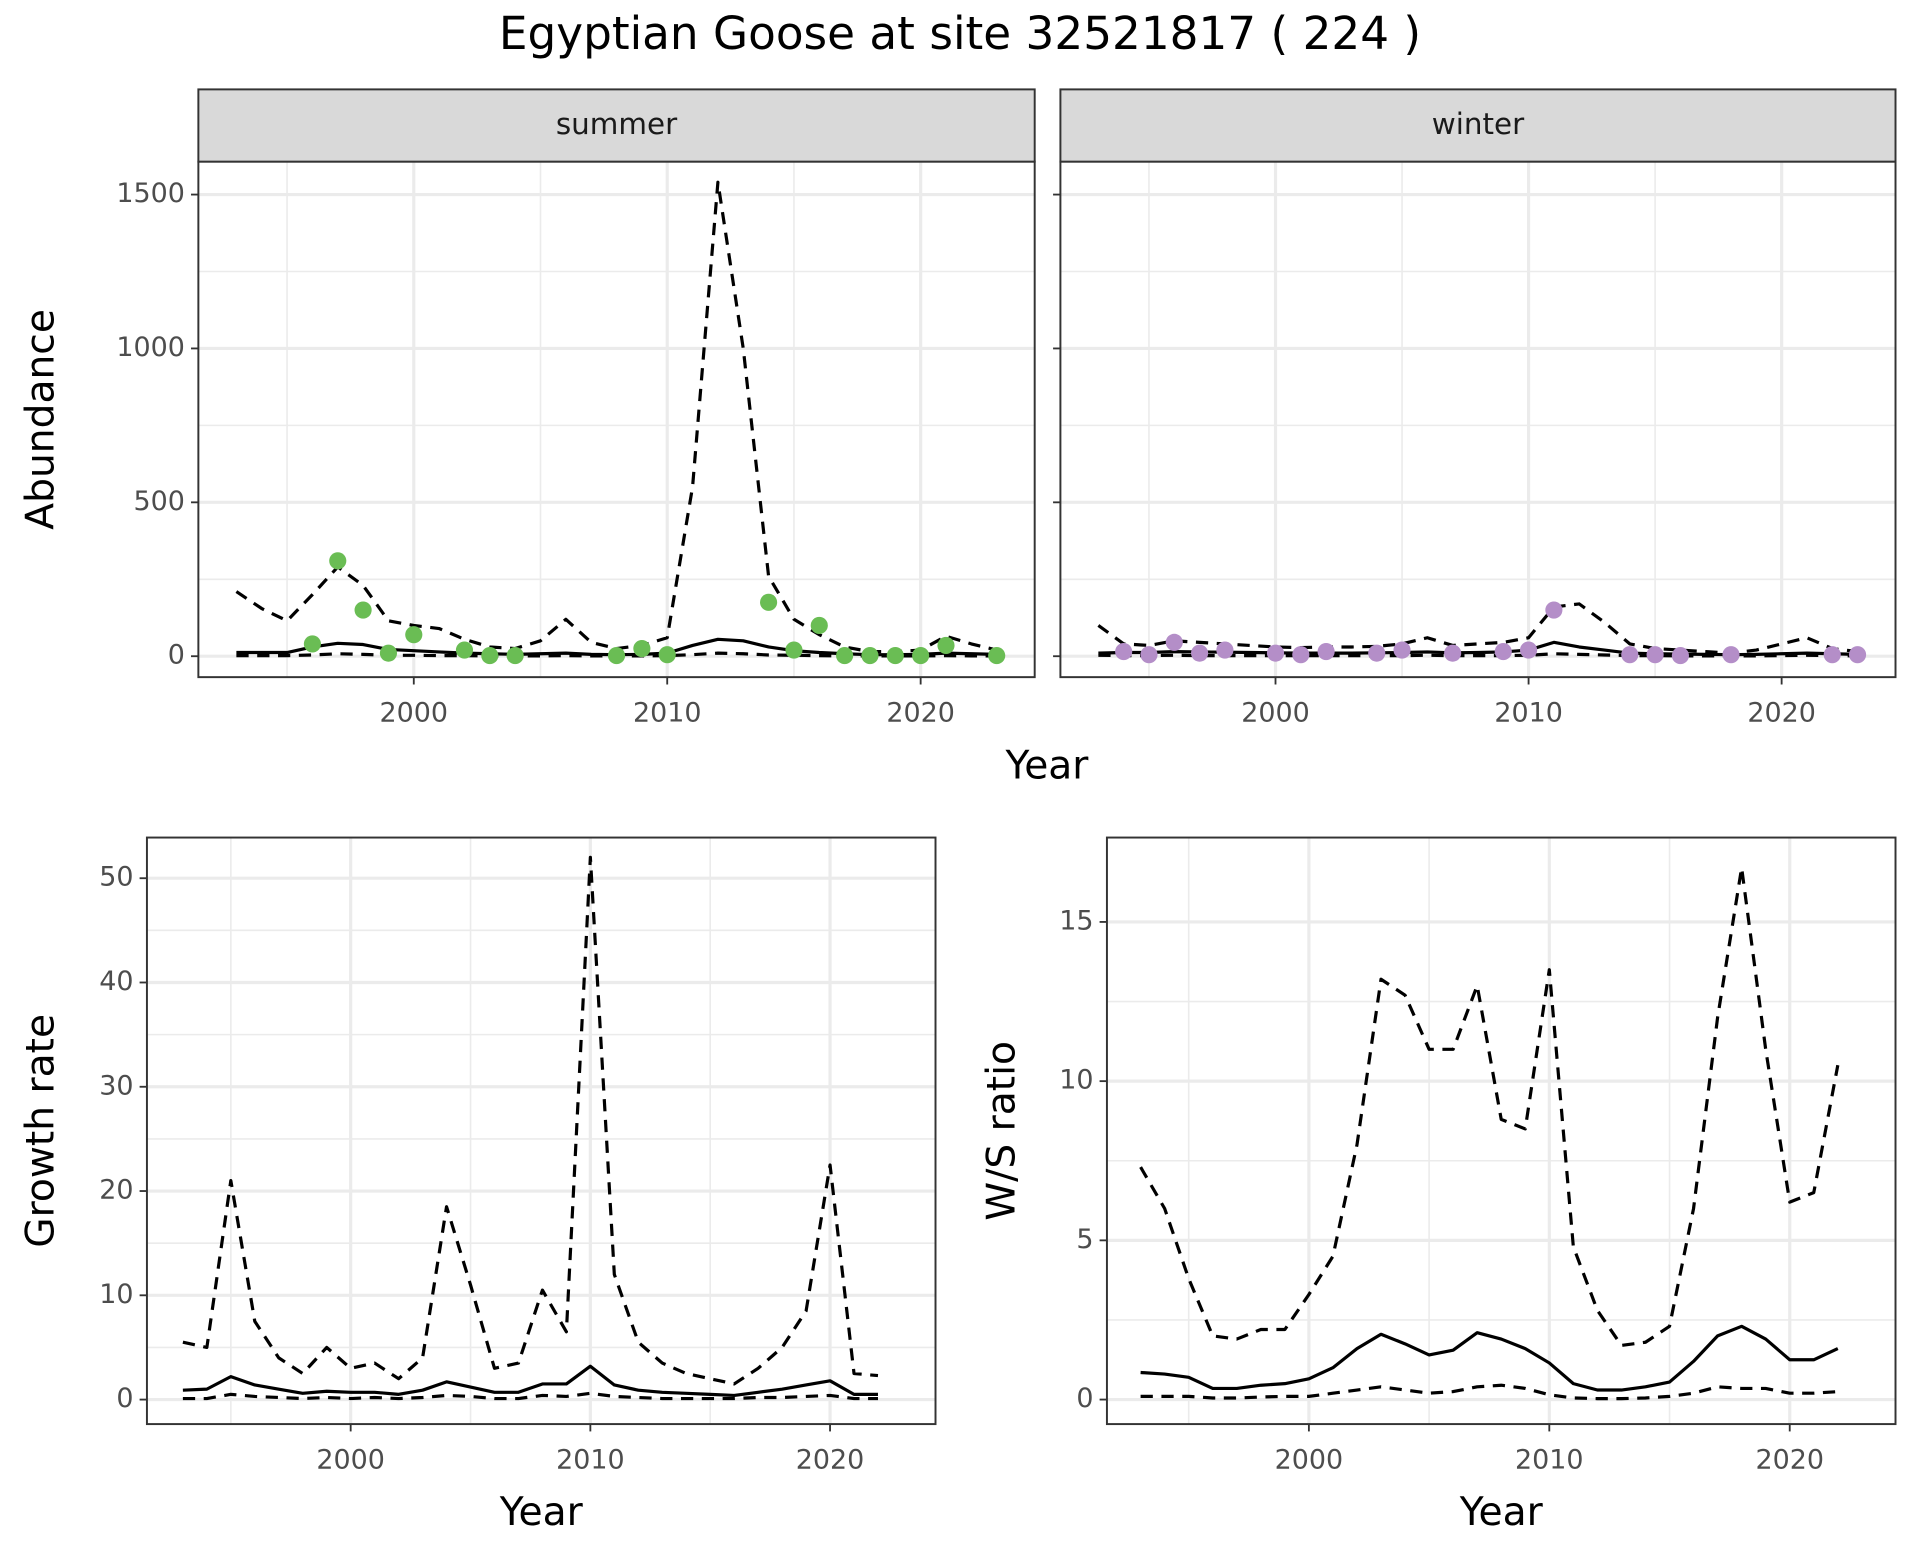  I want to click on y-tick-label: 40, so click(116, 981).